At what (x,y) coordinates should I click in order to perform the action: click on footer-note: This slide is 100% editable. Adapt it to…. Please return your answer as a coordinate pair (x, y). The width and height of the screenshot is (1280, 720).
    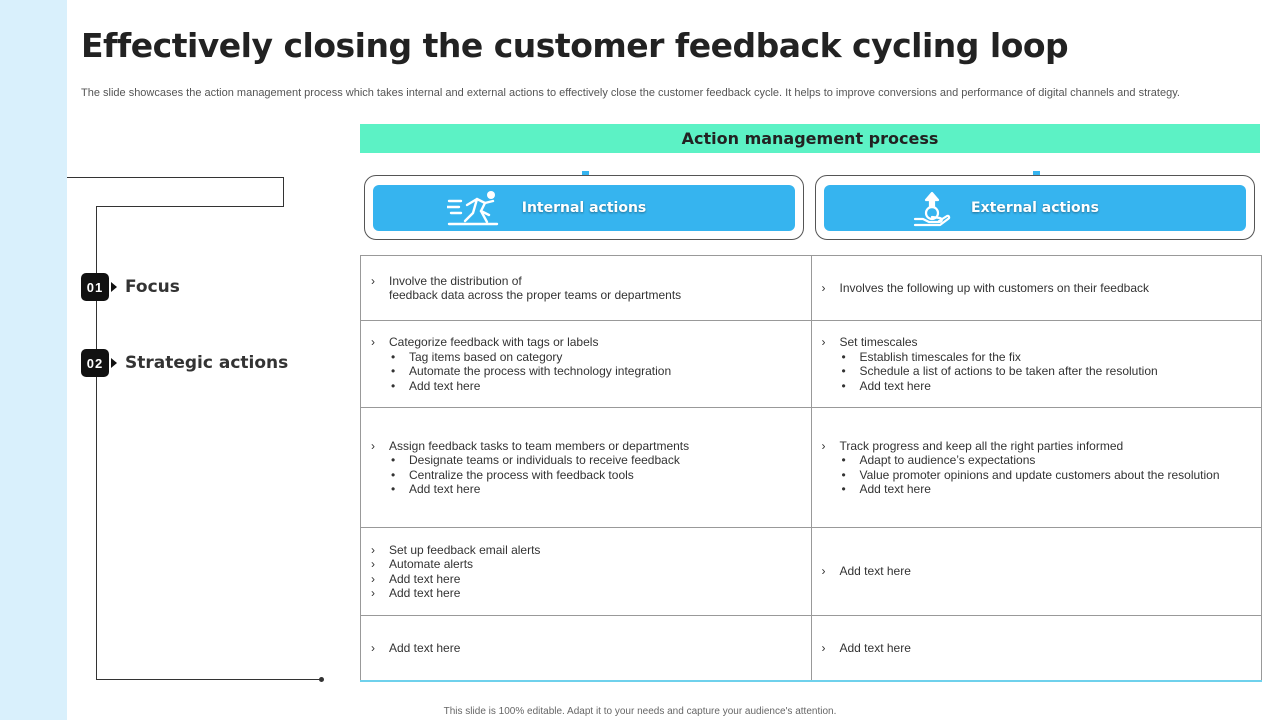
    Looking at the image, I should click on (640, 711).